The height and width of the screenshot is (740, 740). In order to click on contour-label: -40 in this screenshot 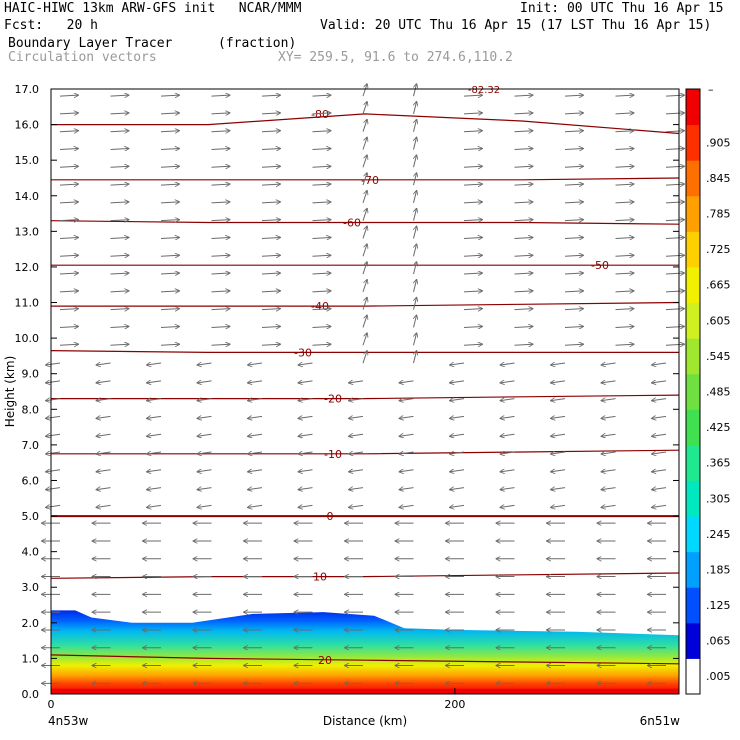, I will do `click(320, 306)`.